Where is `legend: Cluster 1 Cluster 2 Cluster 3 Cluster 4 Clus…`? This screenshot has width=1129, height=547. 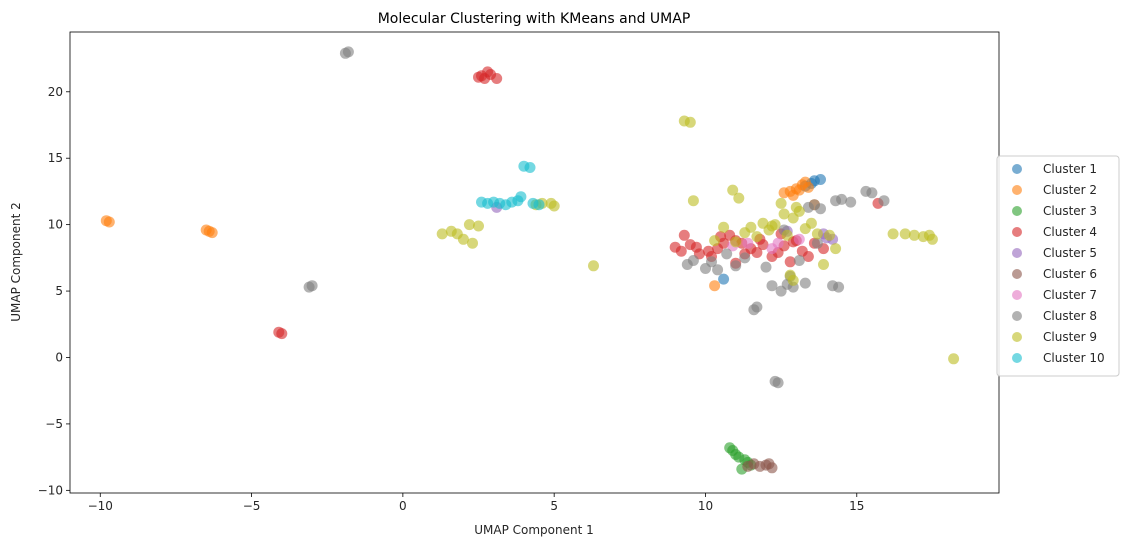
legend: Cluster 1 Cluster 2 Cluster 3 Cluster 4 Clus… is located at coordinates (1058, 266).